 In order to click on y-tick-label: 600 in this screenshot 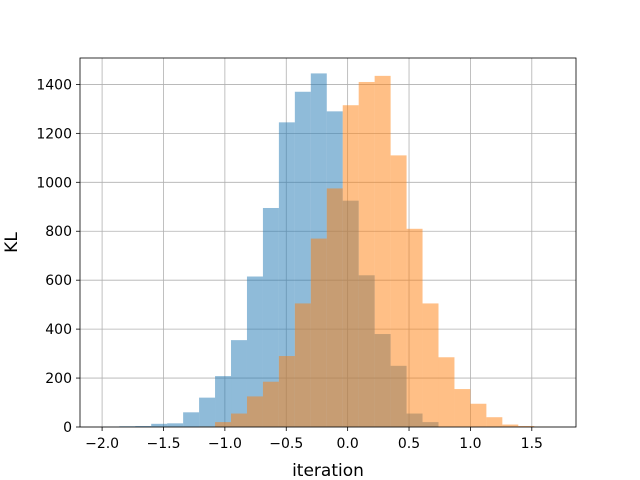, I will do `click(58, 281)`.